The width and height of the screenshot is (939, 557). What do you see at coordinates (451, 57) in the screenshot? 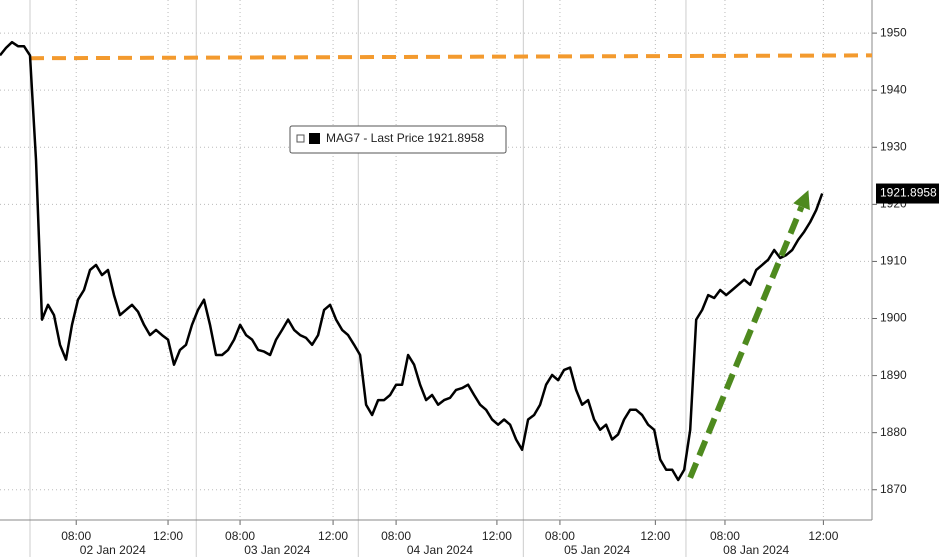
I see `reference-line` at bounding box center [451, 57].